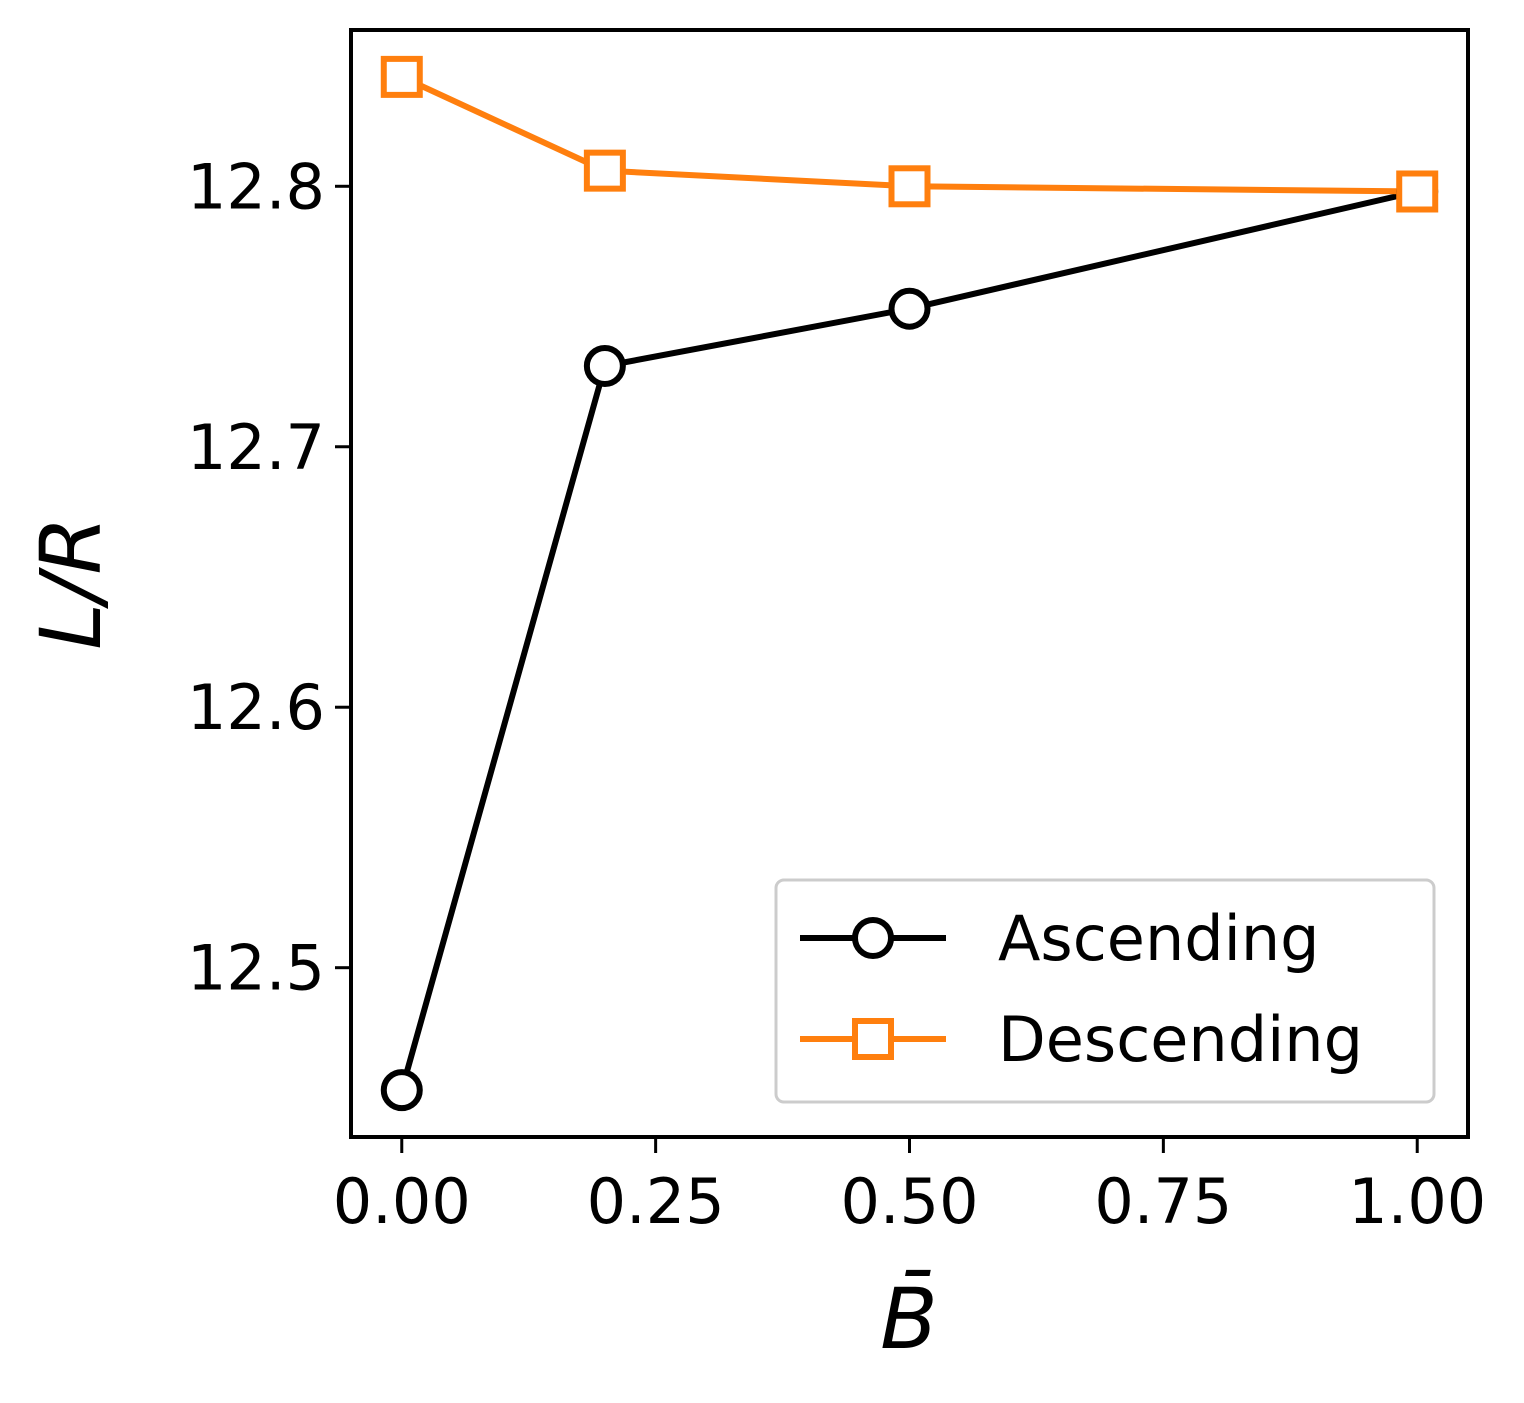 This screenshot has height=1403, width=1524. What do you see at coordinates (256, 707) in the screenshot?
I see `y-tick-label: 12.6` at bounding box center [256, 707].